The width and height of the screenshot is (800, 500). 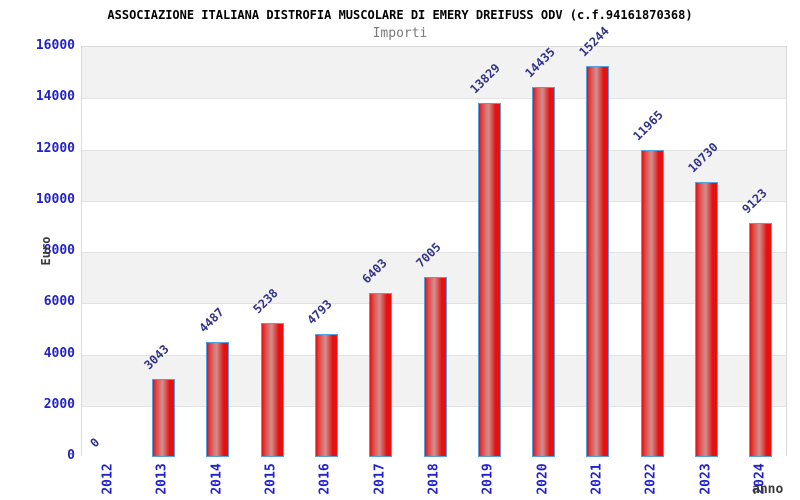 What do you see at coordinates (59, 353) in the screenshot?
I see `y-tick-label: 4000` at bounding box center [59, 353].